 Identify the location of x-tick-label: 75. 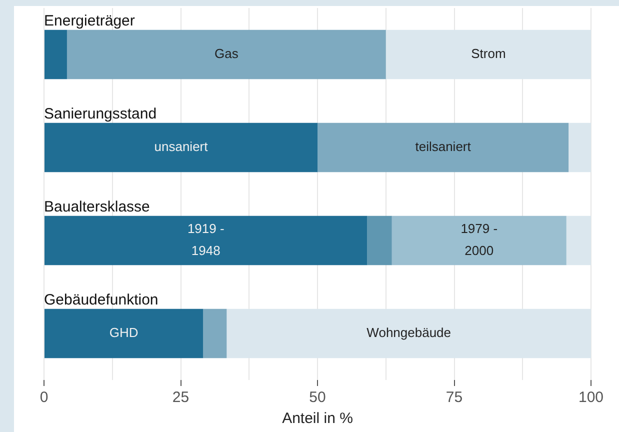
(454, 397).